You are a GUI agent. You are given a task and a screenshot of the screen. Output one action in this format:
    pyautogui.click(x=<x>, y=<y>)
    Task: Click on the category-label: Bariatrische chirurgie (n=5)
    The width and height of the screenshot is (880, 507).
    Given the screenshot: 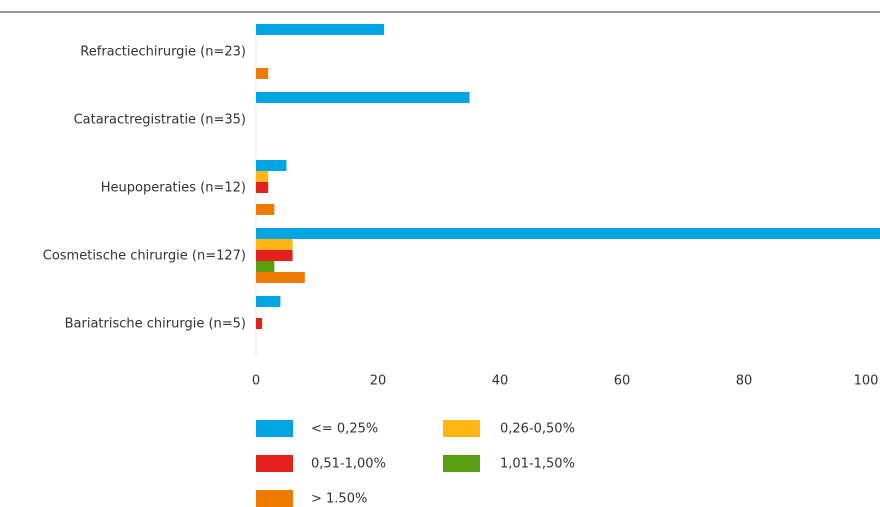 What is the action you would take?
    pyautogui.click(x=155, y=324)
    